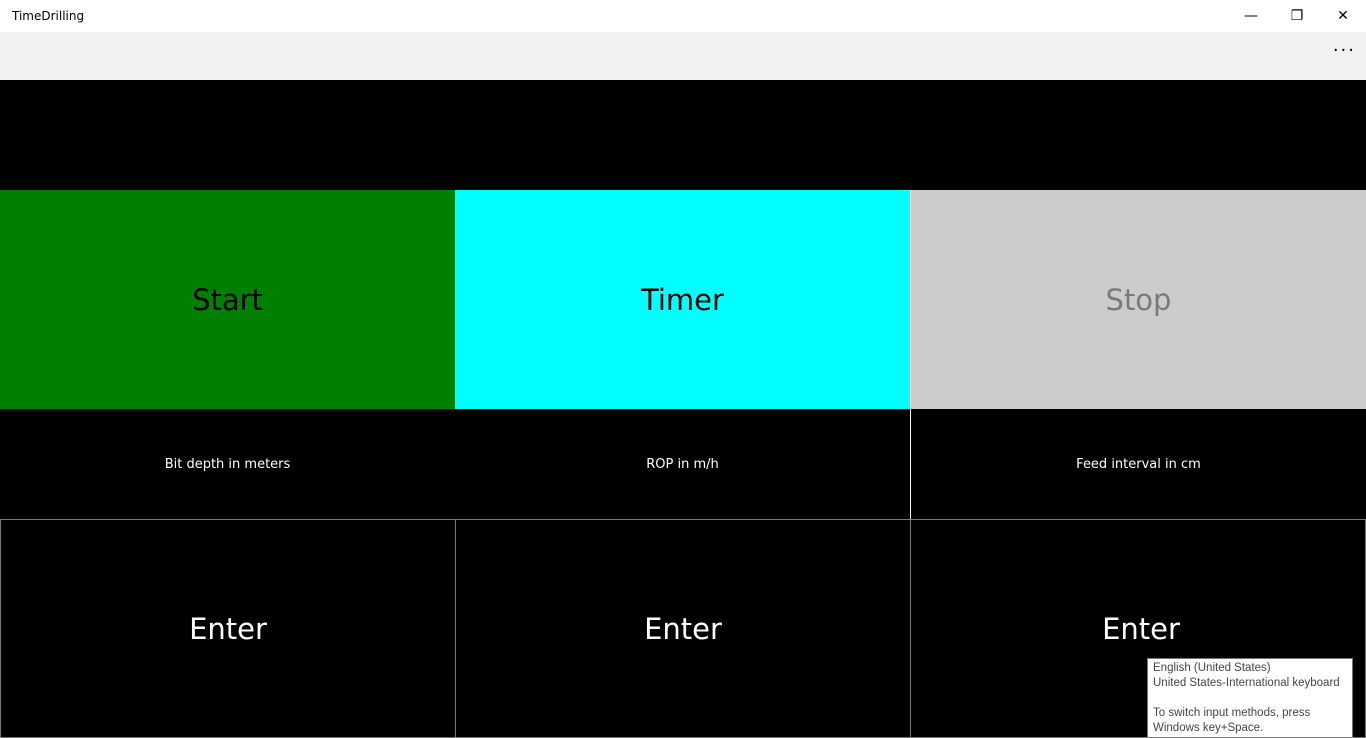 Image resolution: width=1366 pixels, height=738 pixels. Describe the element at coordinates (683, 16) in the screenshot. I see `title-bar: TimeDrilling — ❐ ✕` at that location.